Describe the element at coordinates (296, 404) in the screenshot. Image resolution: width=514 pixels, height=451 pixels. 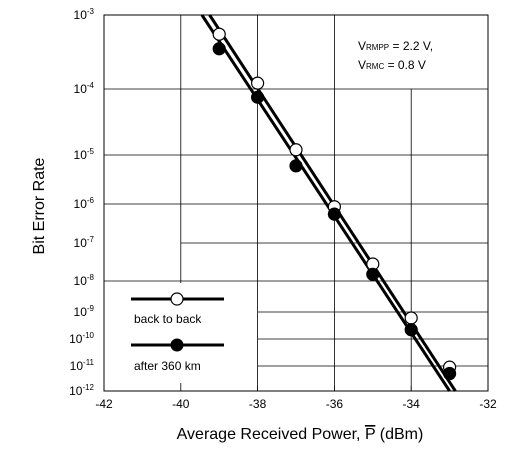
I see `x-tick-labels: -42 -40 -38 -36 -34 -32` at that location.